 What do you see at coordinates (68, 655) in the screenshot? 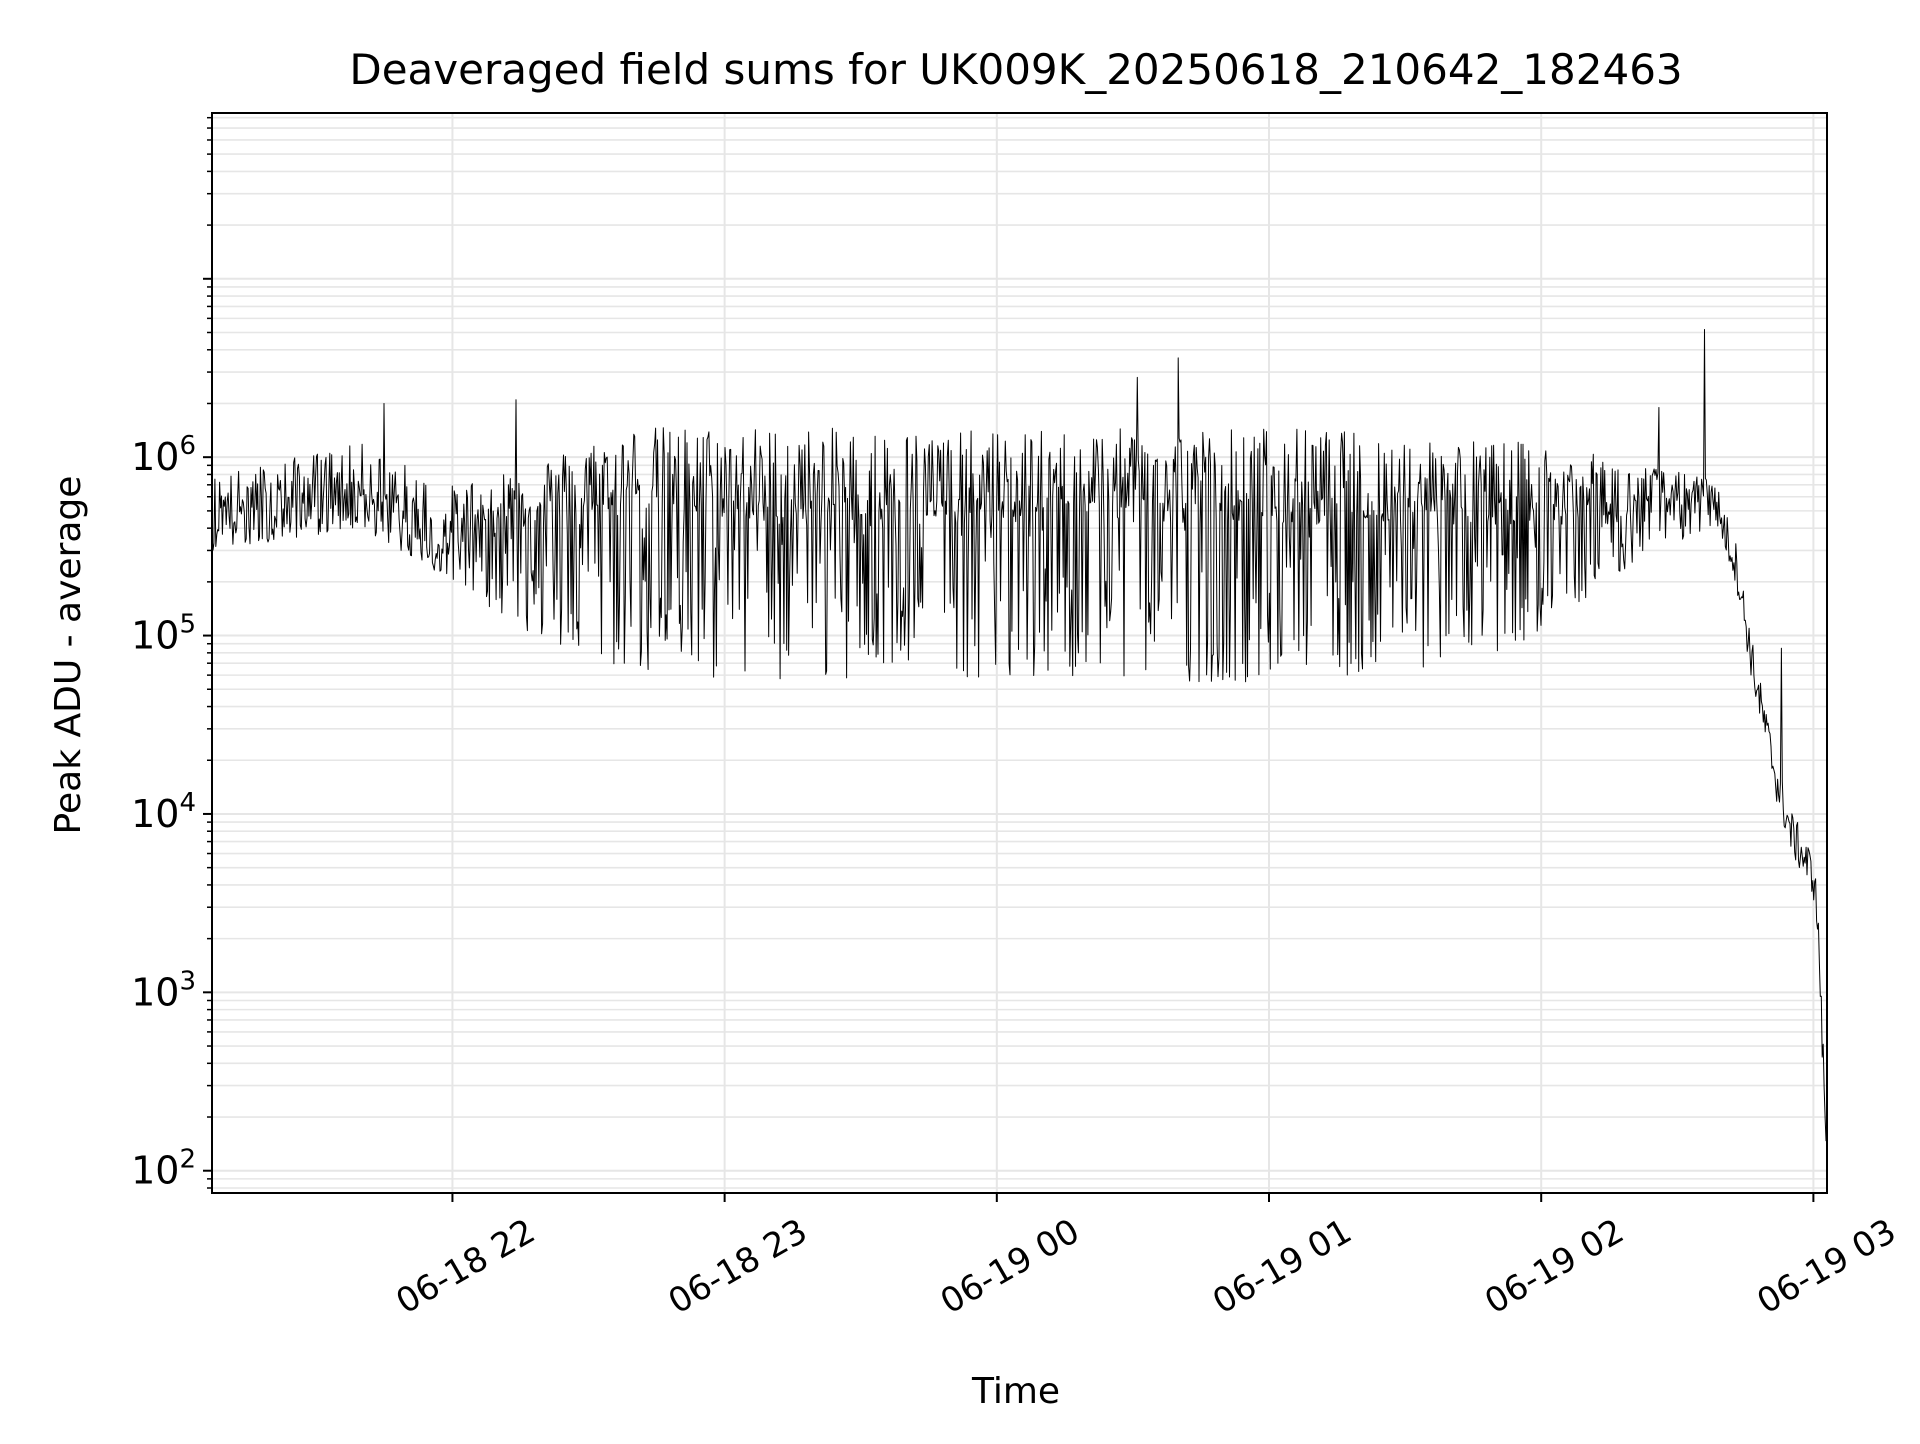
I see `y-axis-label: Peak ADU - average` at bounding box center [68, 655].